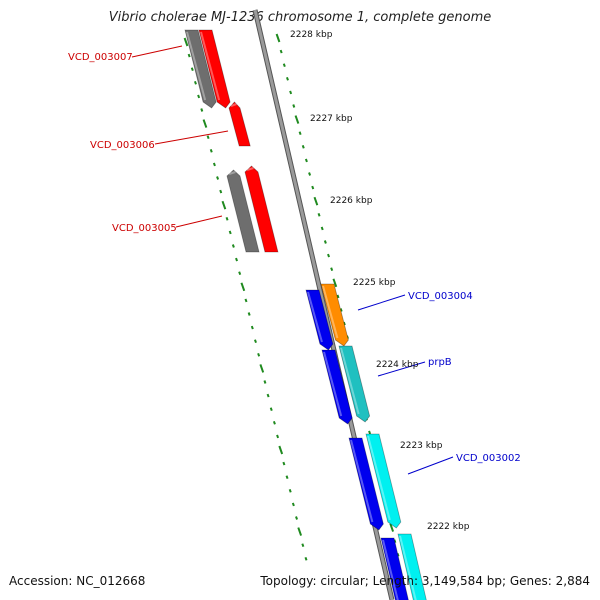  Describe the element at coordinates (331, 119) in the screenshot. I see `kbp-label-2227: 2227 kbp` at that location.